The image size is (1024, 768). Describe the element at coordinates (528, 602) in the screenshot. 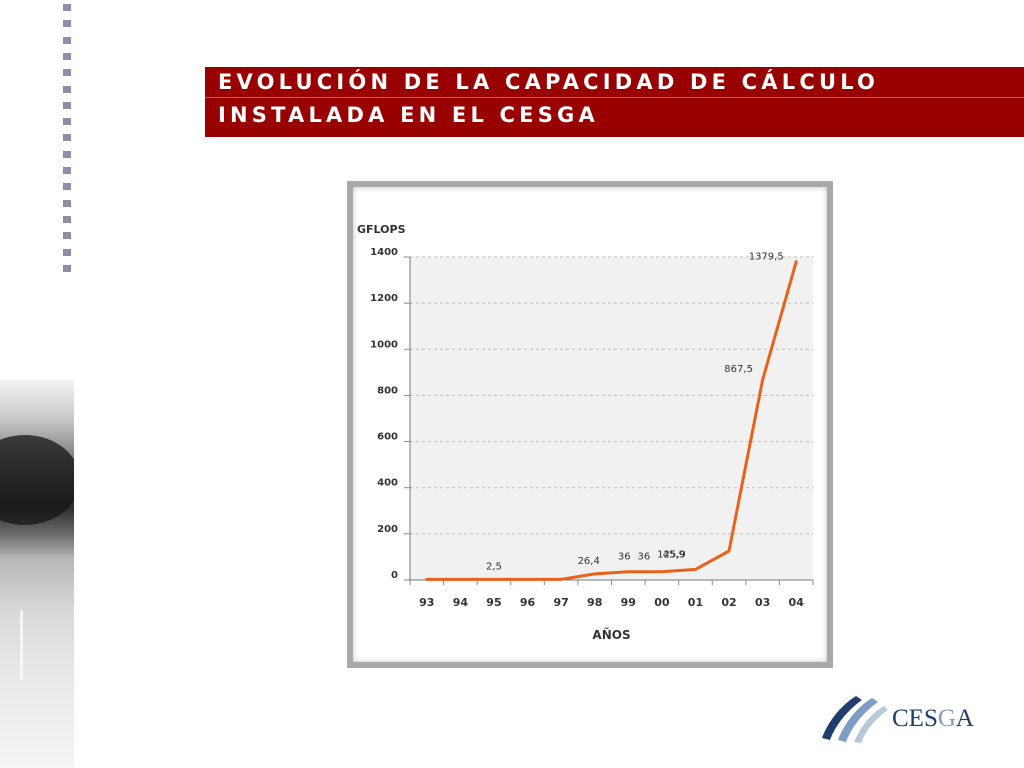

I see `x-tick-label: 96` at that location.